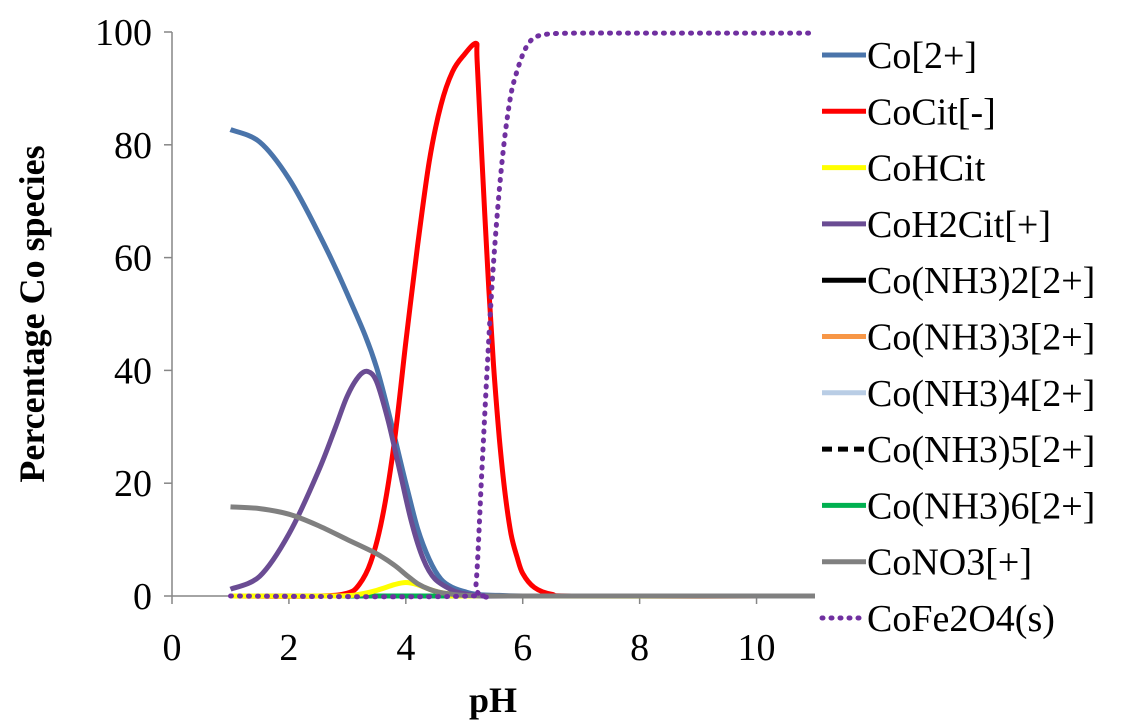 This screenshot has height=726, width=1136. I want to click on x-tick-label: 8, so click(639, 648).